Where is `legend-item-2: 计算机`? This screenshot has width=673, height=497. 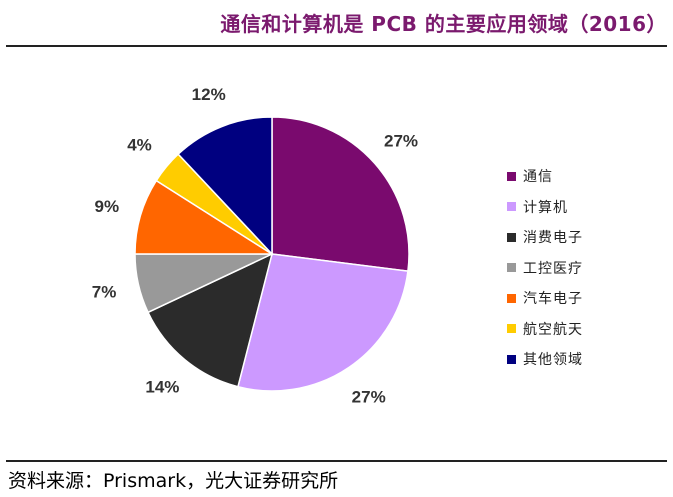
legend-item-2: 计算机 is located at coordinates (545, 207).